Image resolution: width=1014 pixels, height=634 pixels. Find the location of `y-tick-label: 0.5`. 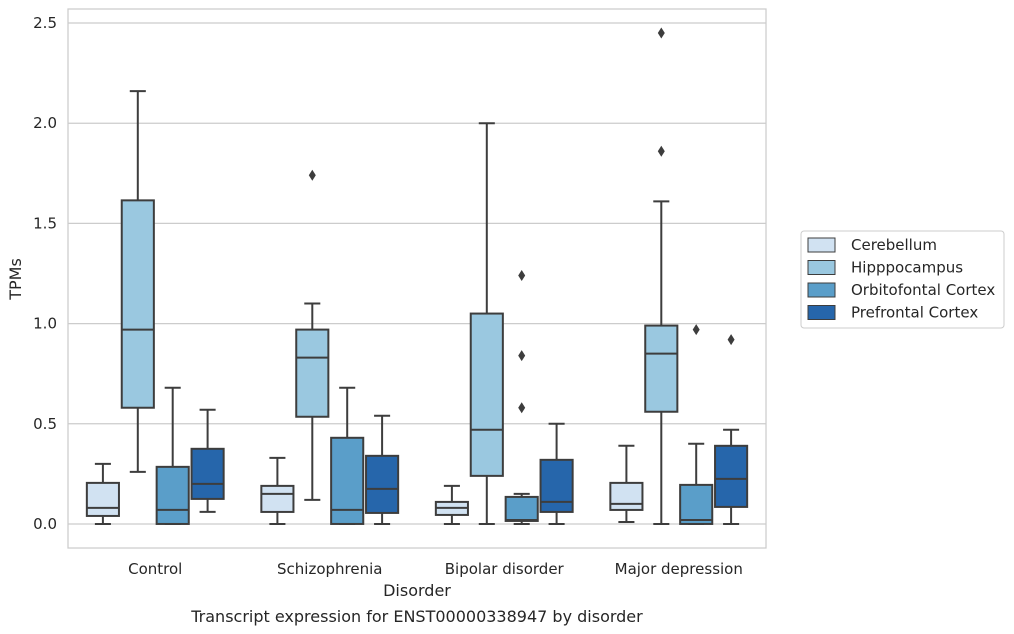

y-tick-label: 0.5 is located at coordinates (45, 424).